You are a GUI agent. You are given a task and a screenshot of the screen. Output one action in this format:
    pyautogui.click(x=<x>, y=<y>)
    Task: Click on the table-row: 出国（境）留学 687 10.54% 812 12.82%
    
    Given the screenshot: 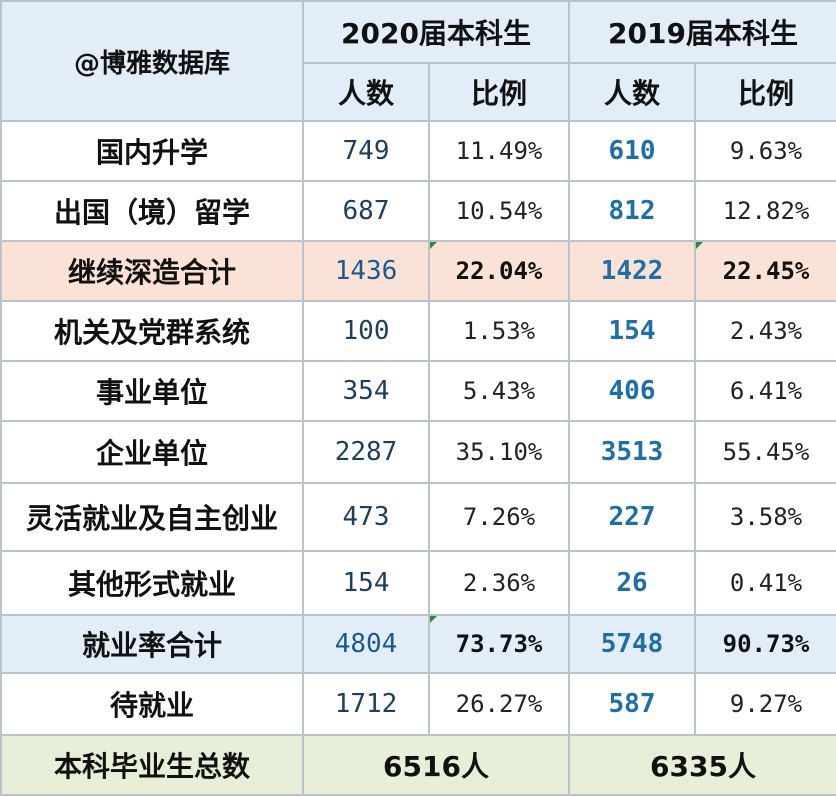 What is the action you would take?
    pyautogui.click(x=418, y=211)
    